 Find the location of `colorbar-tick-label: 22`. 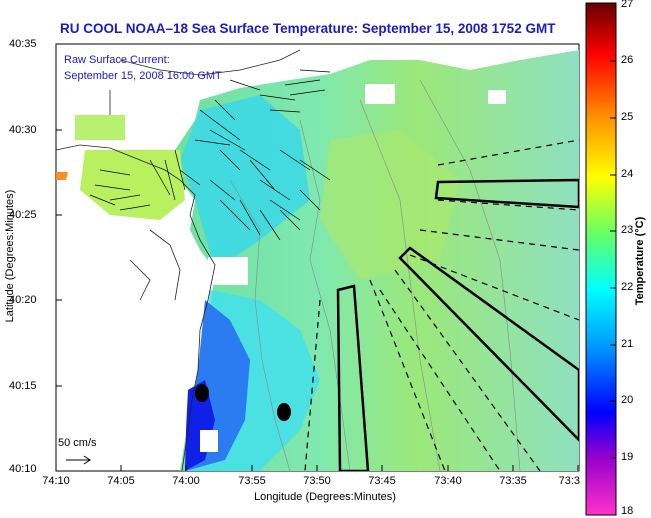

colorbar-tick-label: 22 is located at coordinates (627, 287).